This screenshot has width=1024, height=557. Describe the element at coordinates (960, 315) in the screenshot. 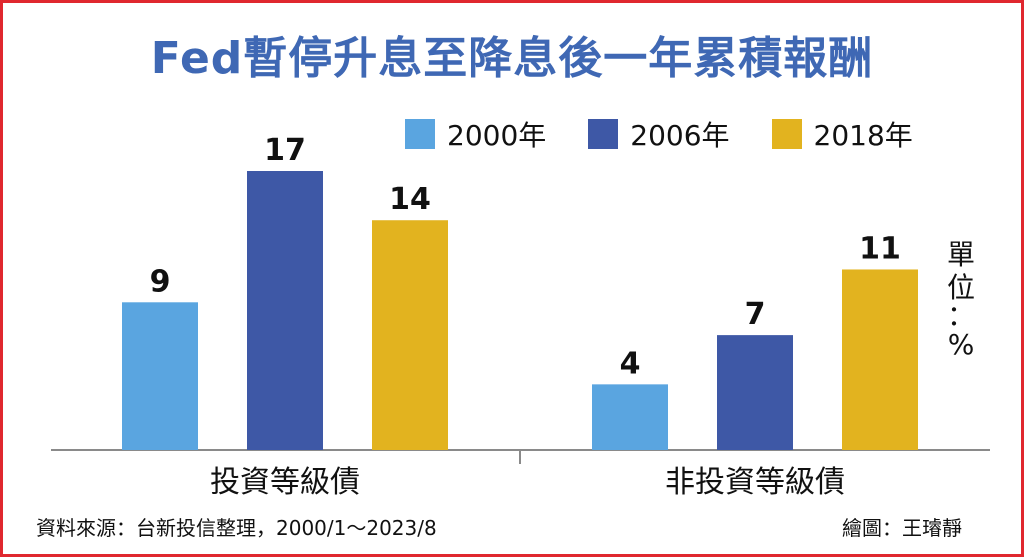

I see `unit-char-3: ：` at that location.